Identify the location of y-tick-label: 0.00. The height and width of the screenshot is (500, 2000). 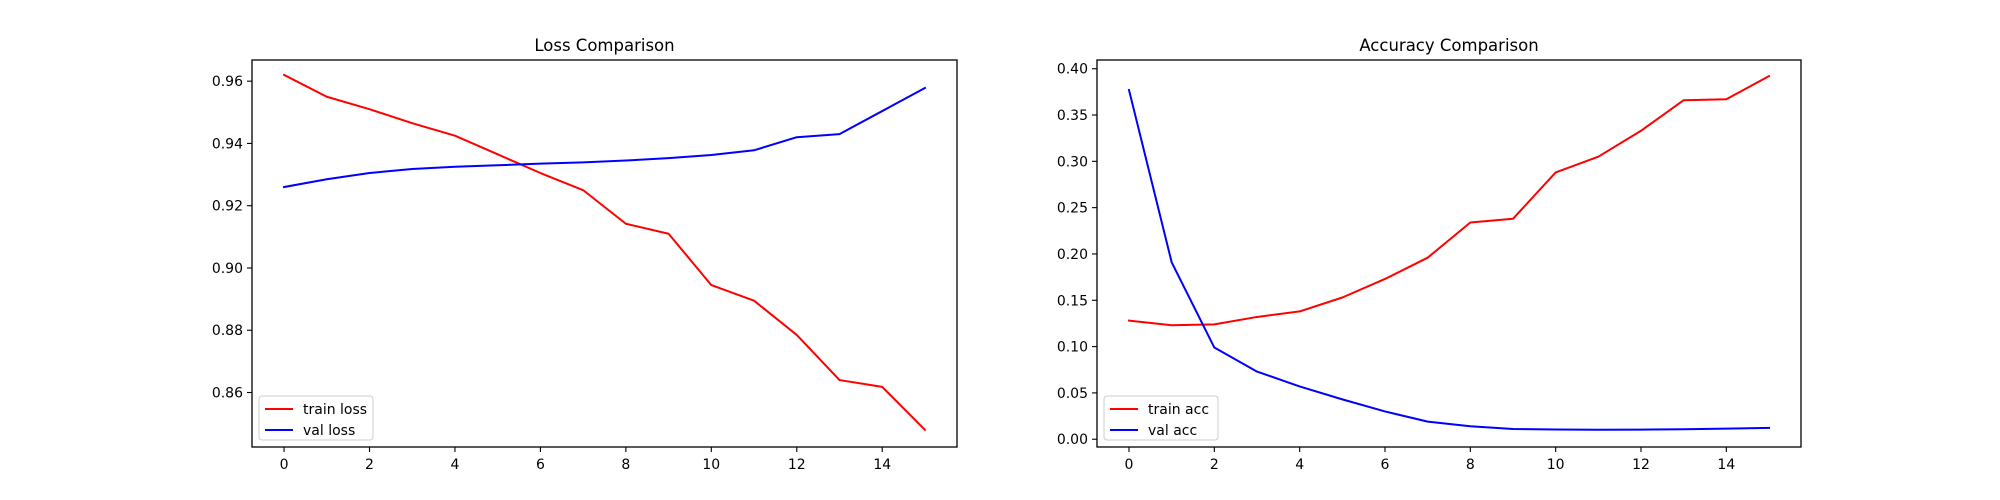
(1072, 440).